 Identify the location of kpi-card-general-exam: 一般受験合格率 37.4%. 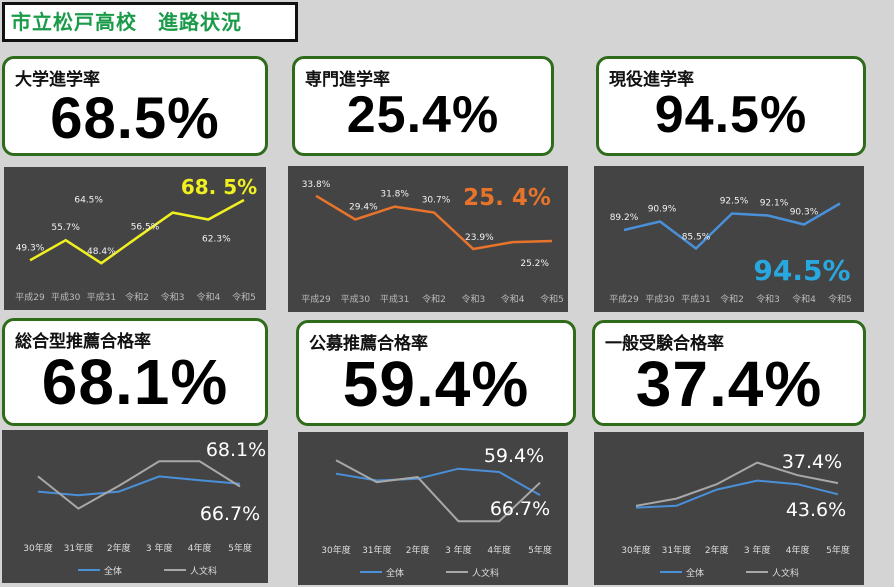
(729, 373).